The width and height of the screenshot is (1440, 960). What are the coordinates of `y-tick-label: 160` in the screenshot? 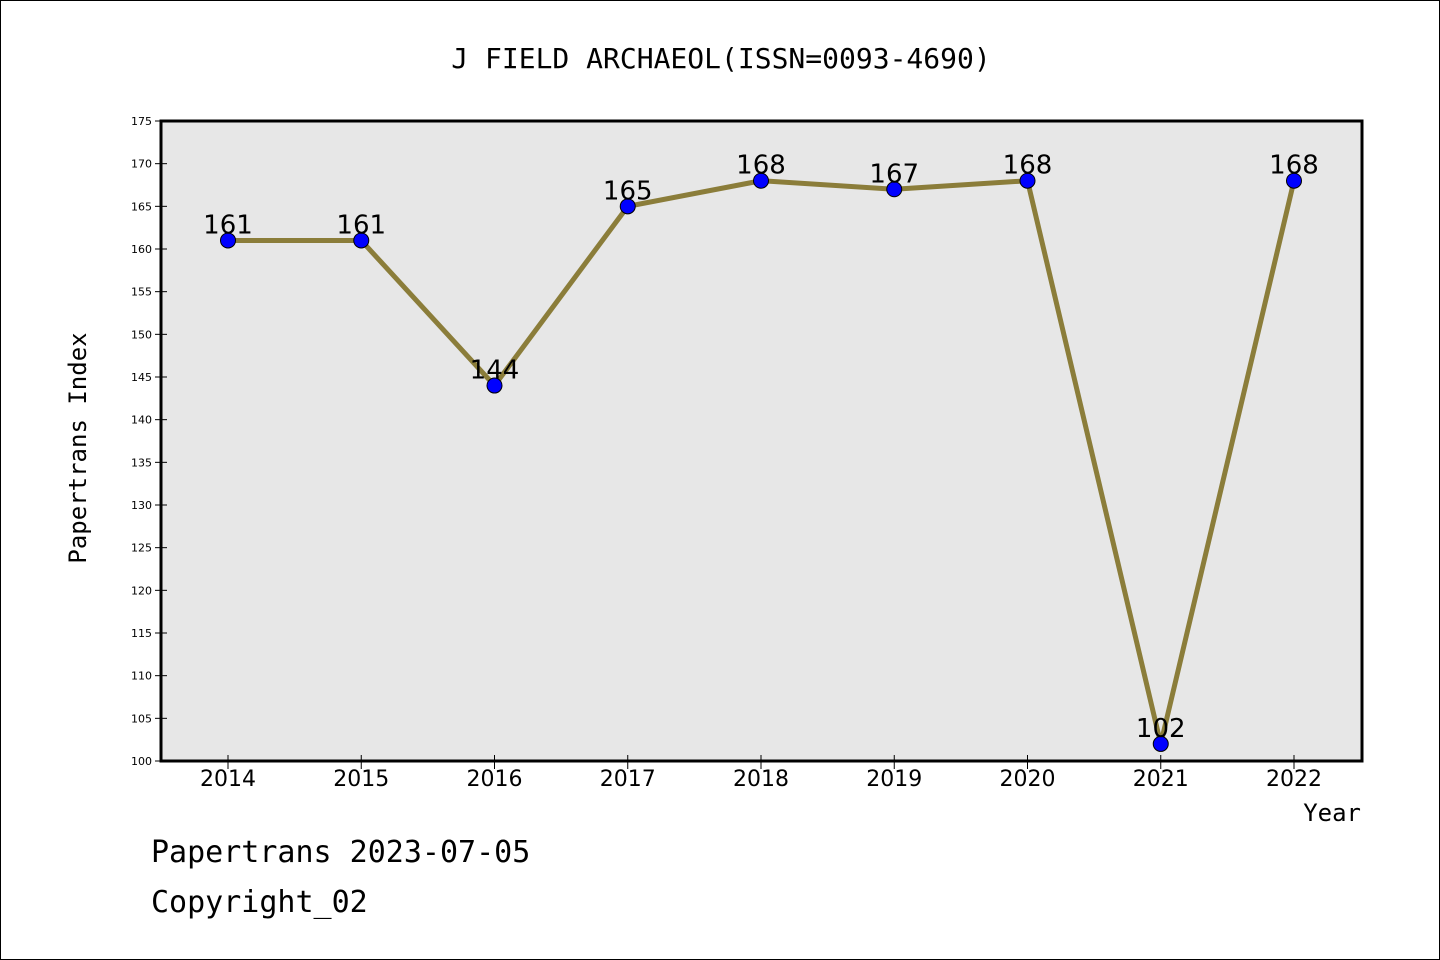 It's located at (141, 249).